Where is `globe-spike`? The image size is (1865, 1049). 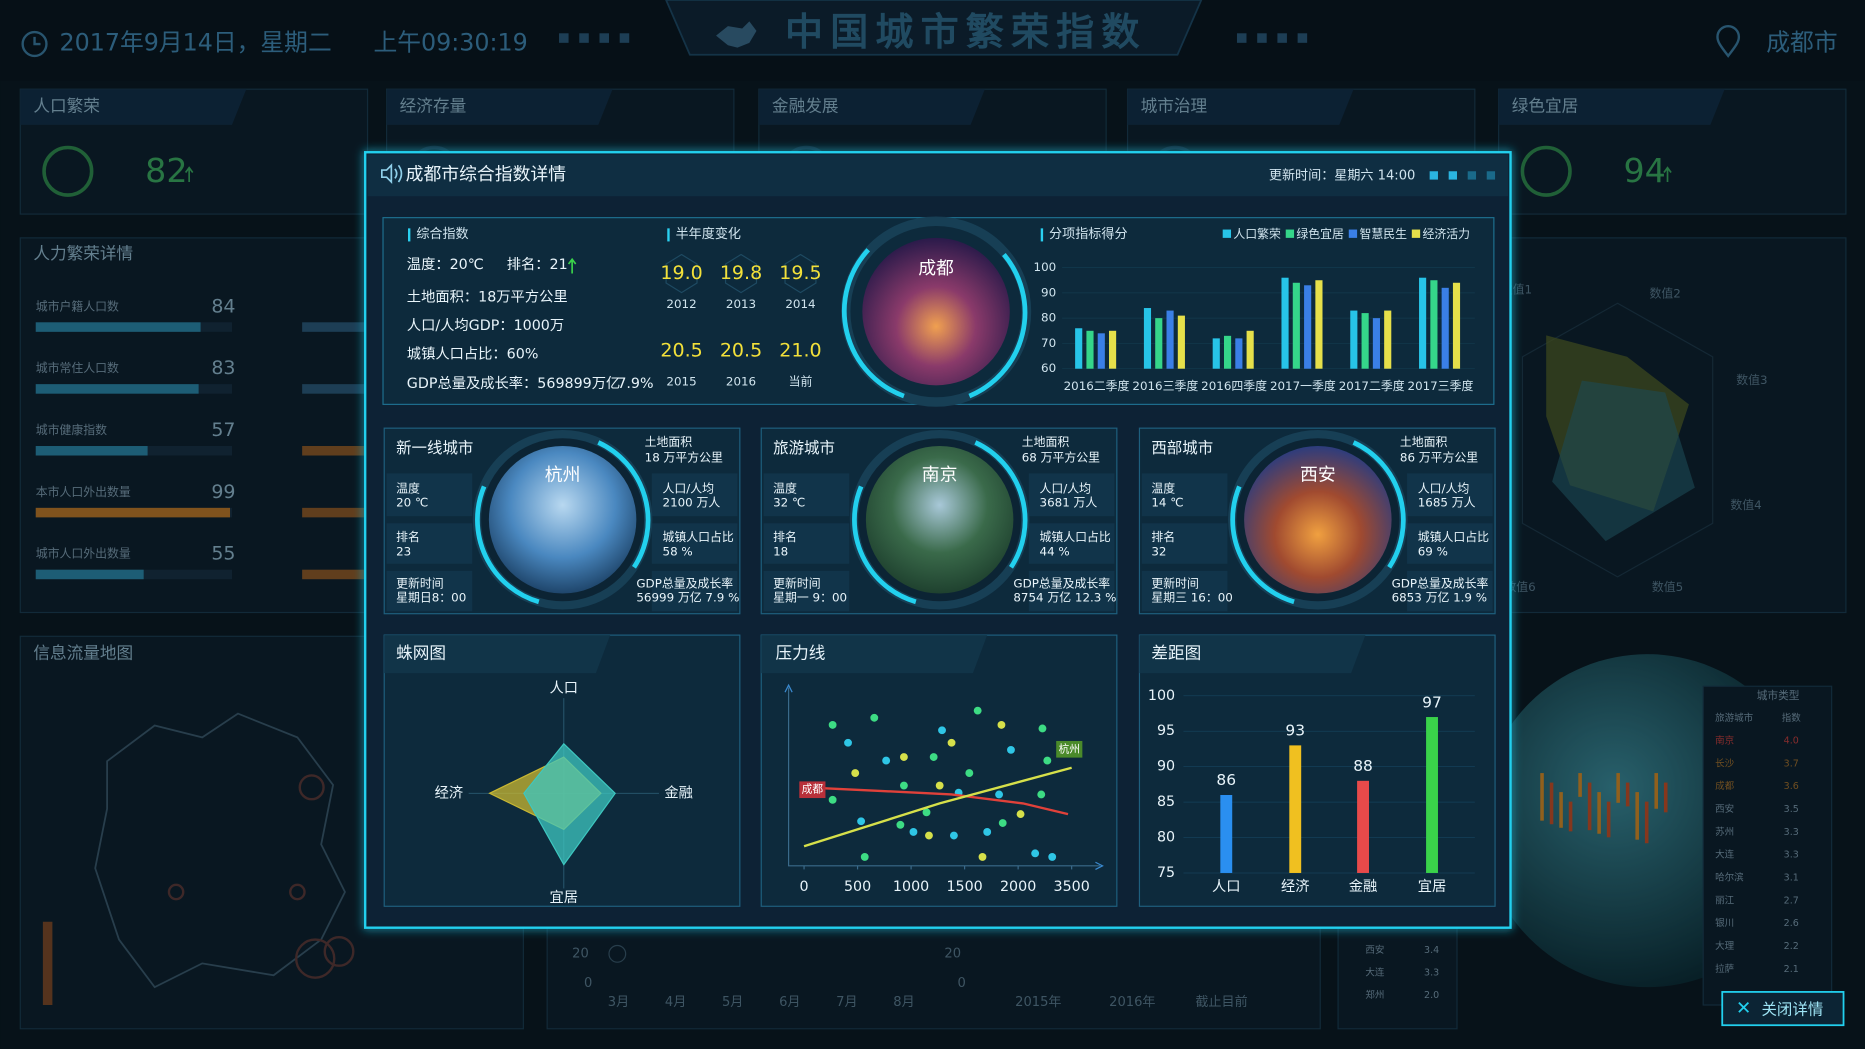
globe-spike is located at coordinates (1561, 810).